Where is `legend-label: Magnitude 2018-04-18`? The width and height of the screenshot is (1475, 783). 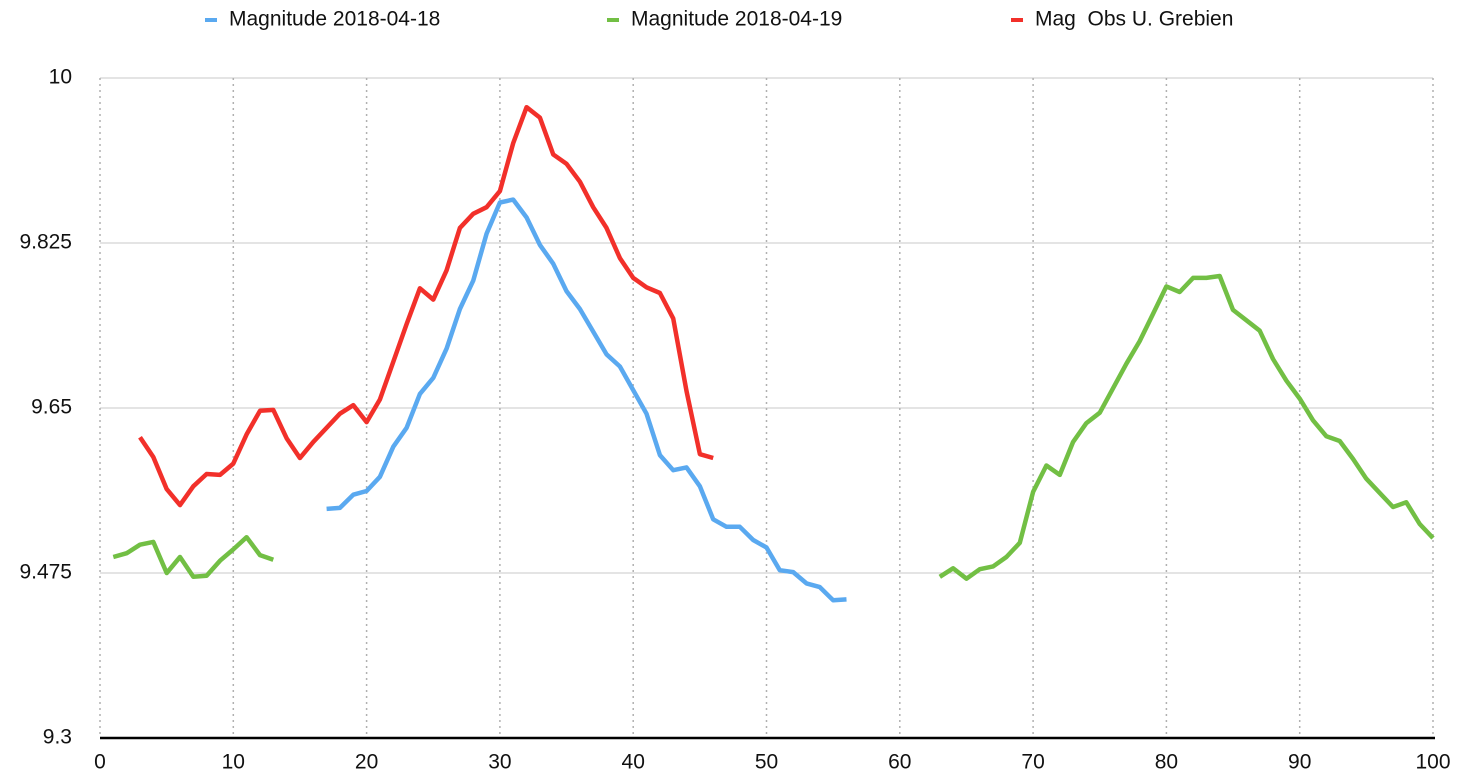
legend-label: Magnitude 2018-04-18 is located at coordinates (334, 19).